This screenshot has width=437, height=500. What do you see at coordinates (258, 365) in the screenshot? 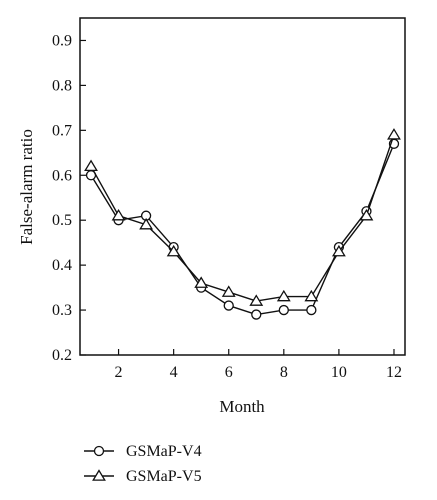
I see `x-axis: 2 4 6 8 10 12` at bounding box center [258, 365].